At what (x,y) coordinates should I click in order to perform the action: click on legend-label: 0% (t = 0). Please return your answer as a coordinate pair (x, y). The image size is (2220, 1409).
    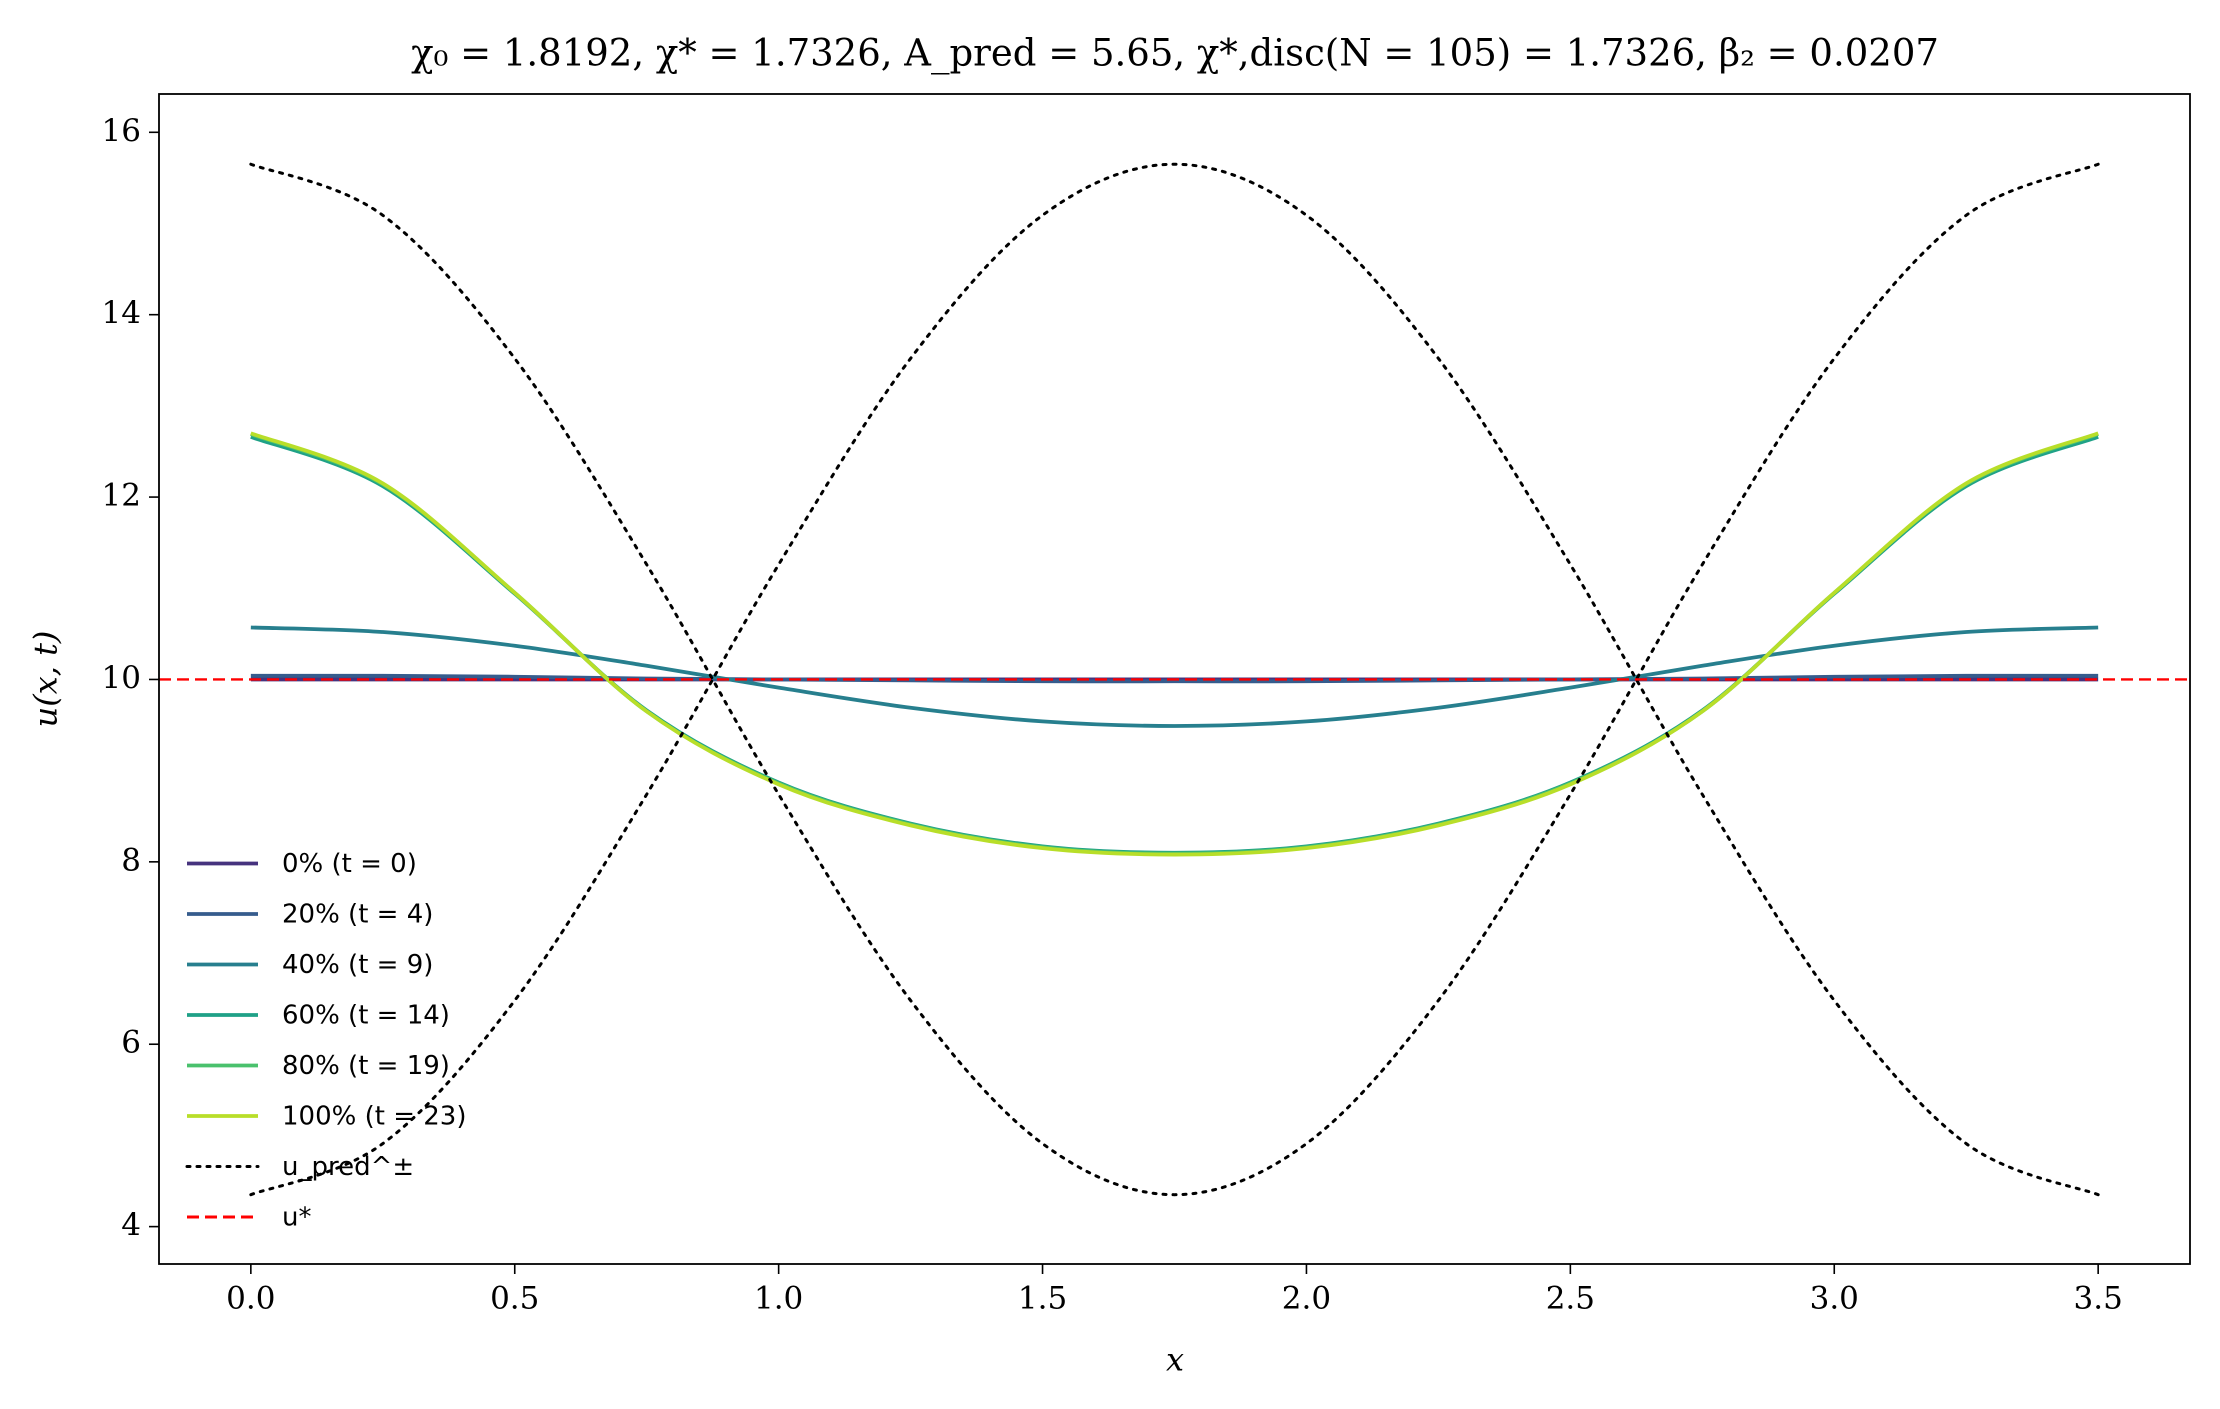
    Looking at the image, I should click on (349, 864).